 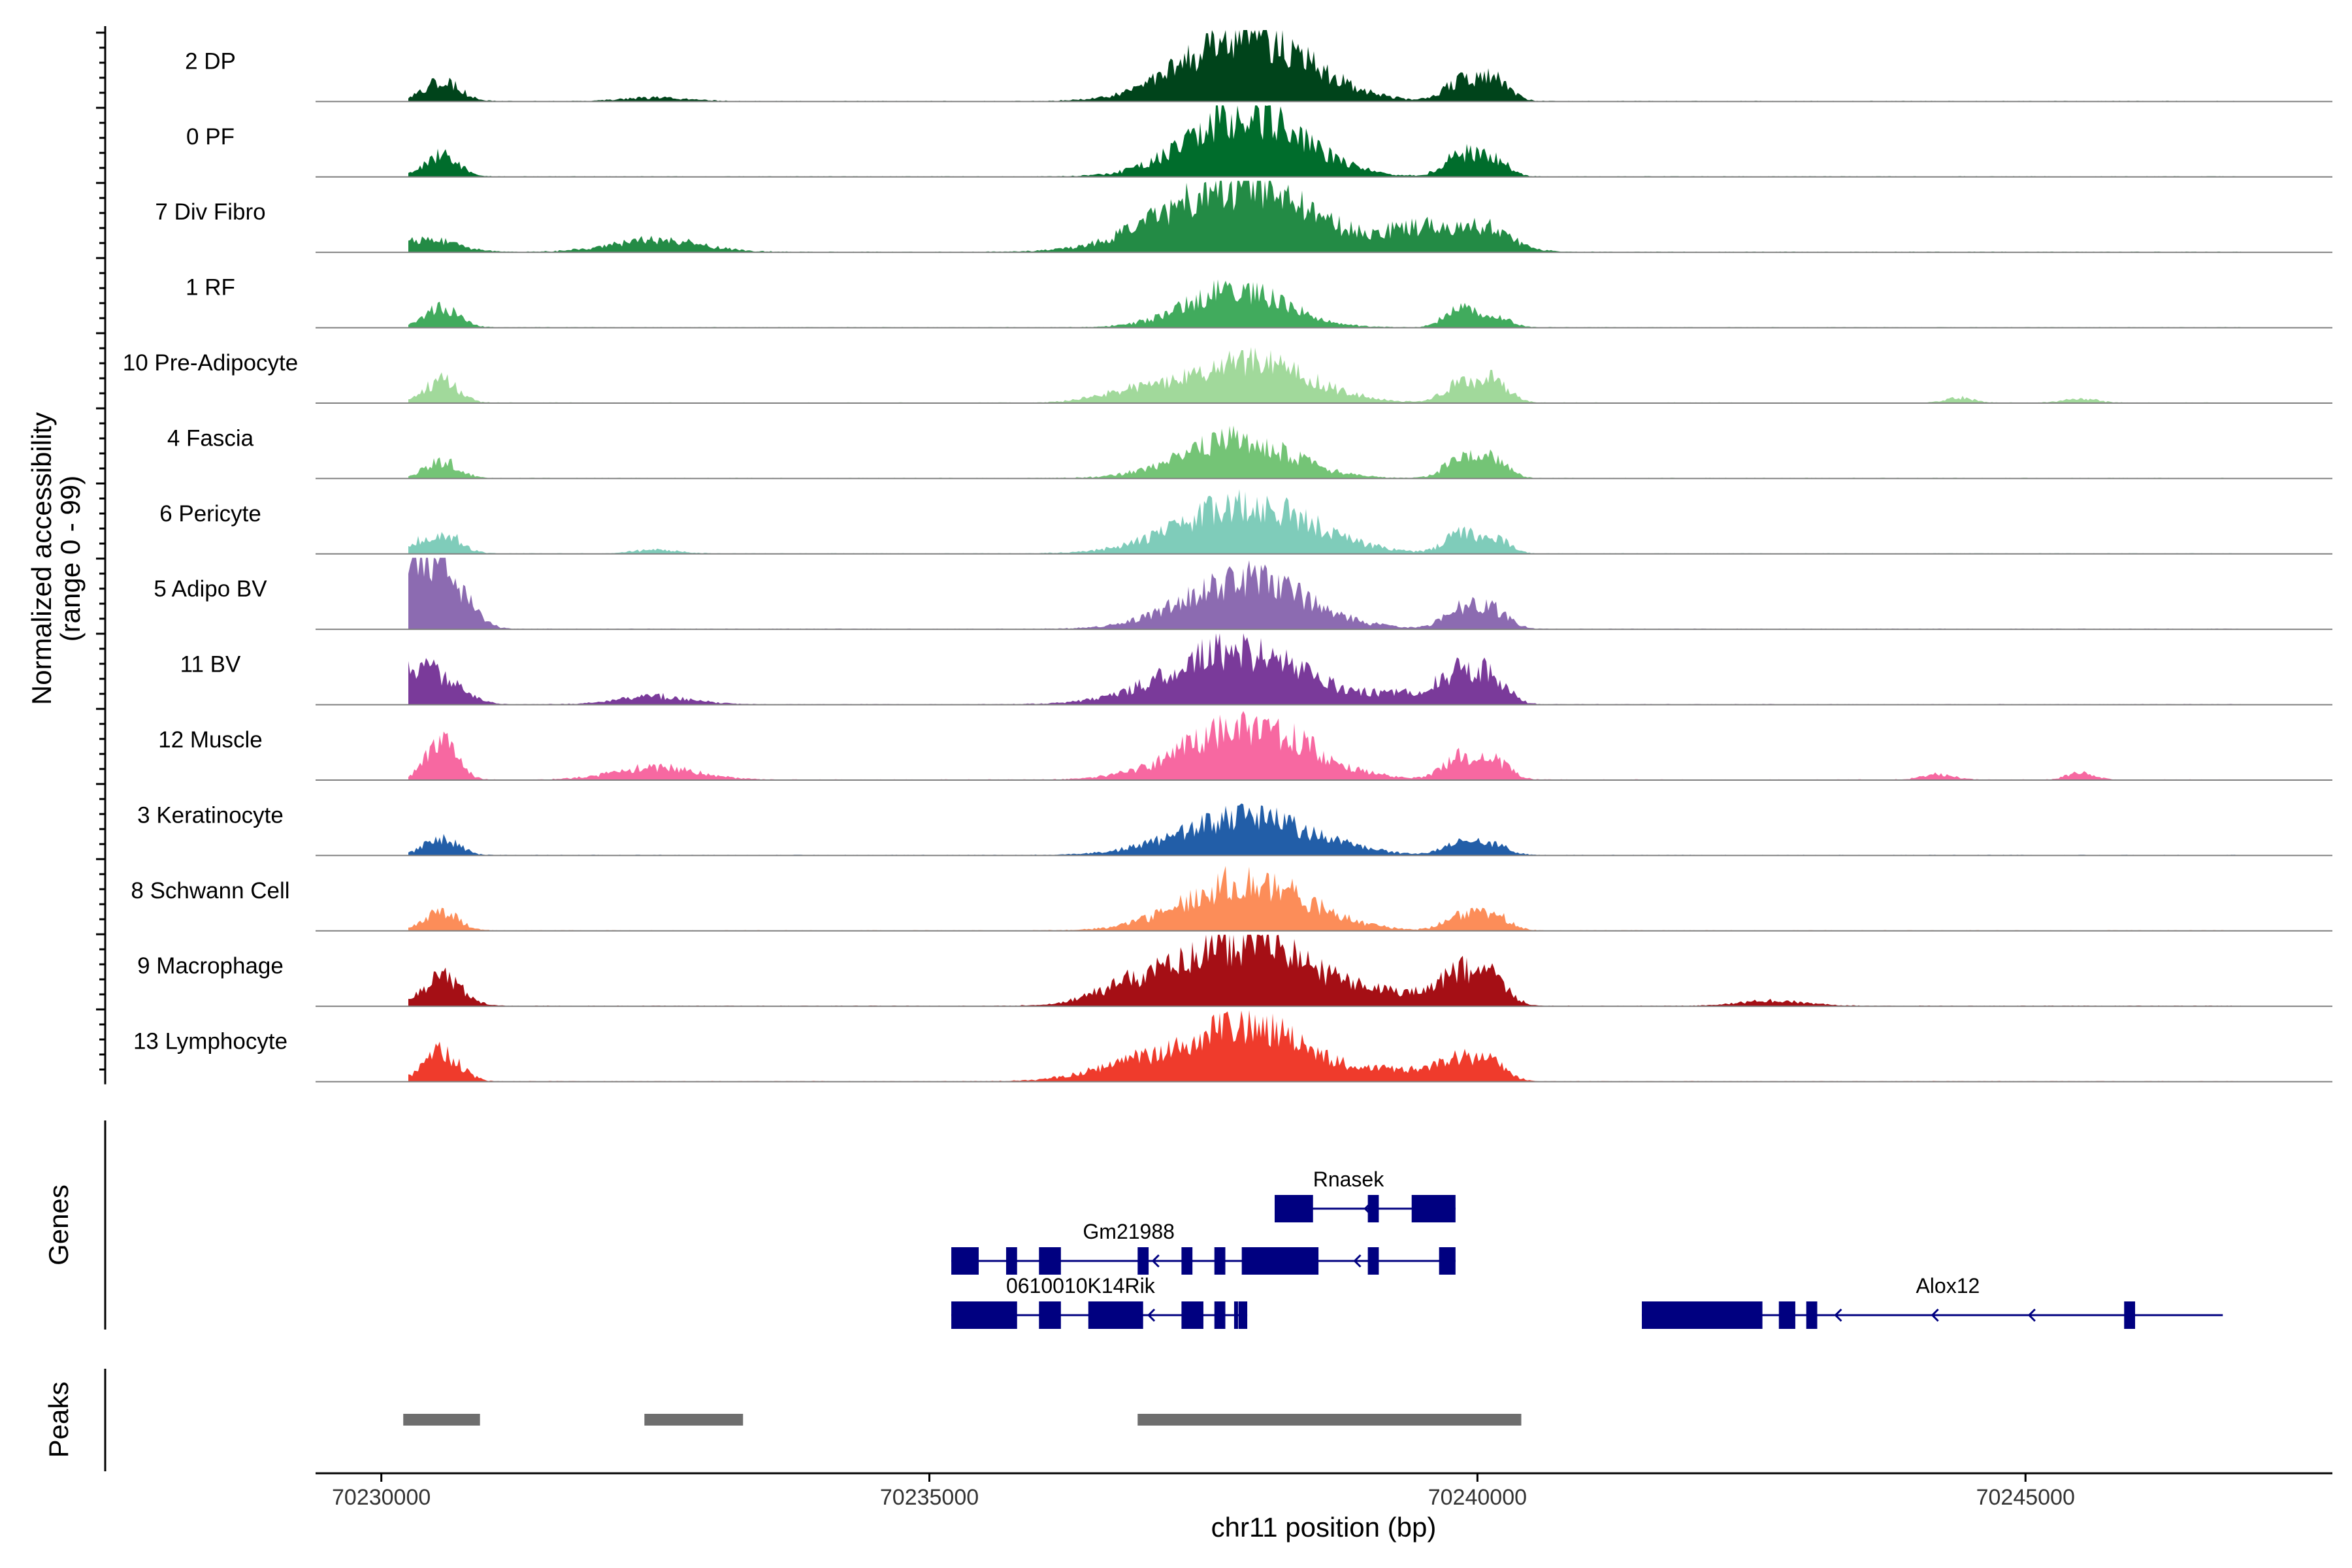 I want to click on genes-panel: Genes Rnasek Gm21988 0610010K14Rik Alox12, so click(x=1133, y=1225).